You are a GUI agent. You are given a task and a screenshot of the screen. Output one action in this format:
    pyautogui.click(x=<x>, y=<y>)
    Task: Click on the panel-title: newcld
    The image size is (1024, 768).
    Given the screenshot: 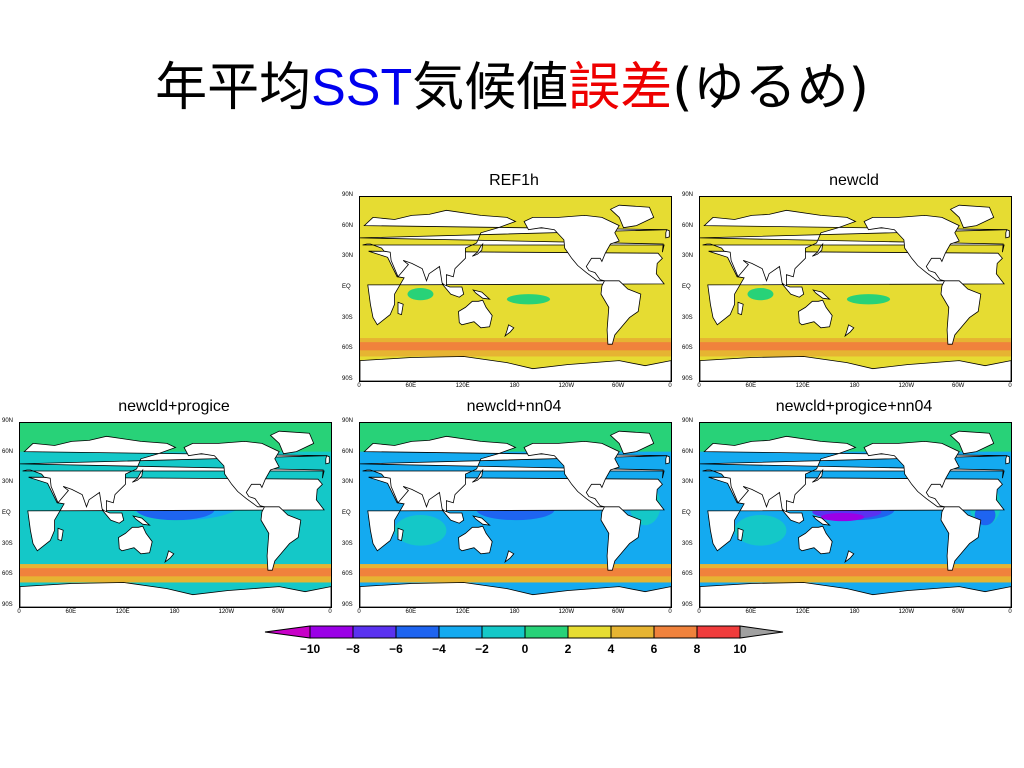 What is the action you would take?
    pyautogui.click(x=854, y=180)
    